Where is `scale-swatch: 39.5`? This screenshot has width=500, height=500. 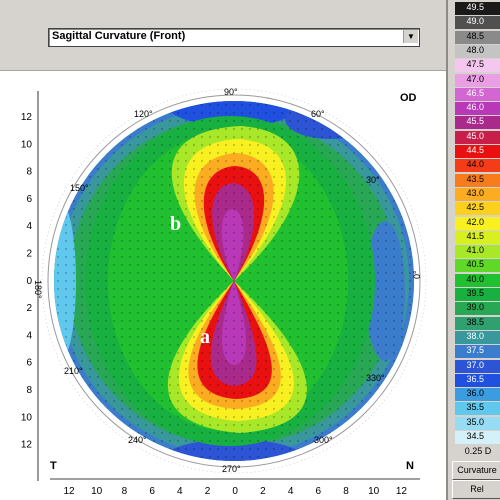
scale-swatch: 39.5 is located at coordinates (477, 294).